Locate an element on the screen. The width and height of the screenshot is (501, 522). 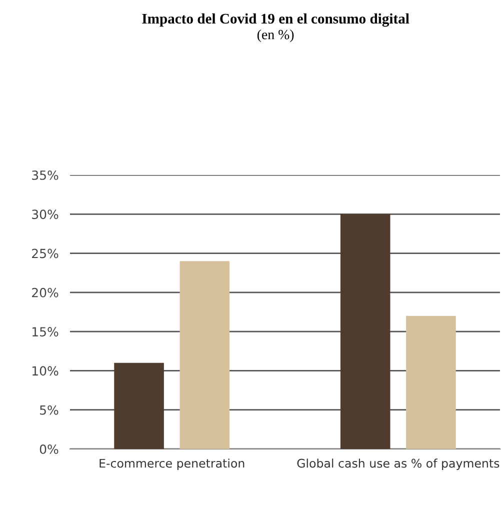
y-tick-label: 15% is located at coordinates (45, 331).